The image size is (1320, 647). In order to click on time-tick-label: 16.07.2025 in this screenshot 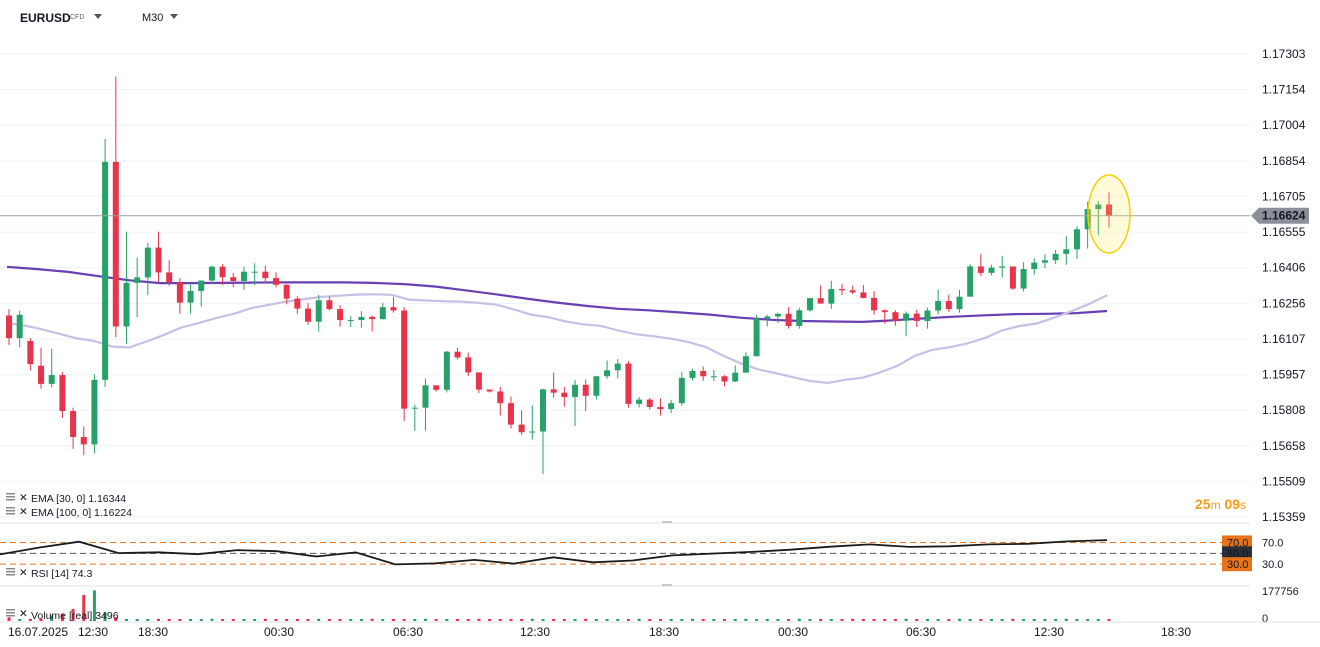, I will do `click(38, 632)`.